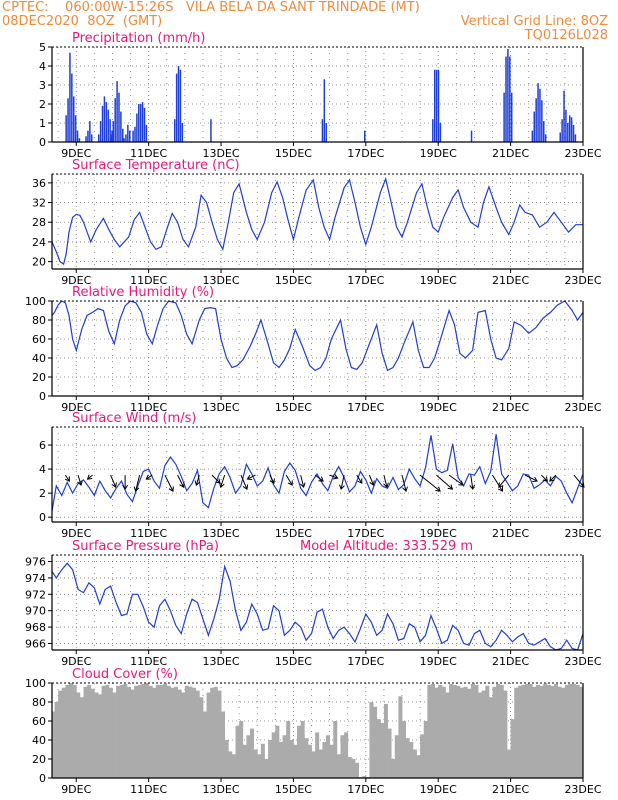 This screenshot has height=800, width=618. I want to click on temp-series-line, so click(317, 221).